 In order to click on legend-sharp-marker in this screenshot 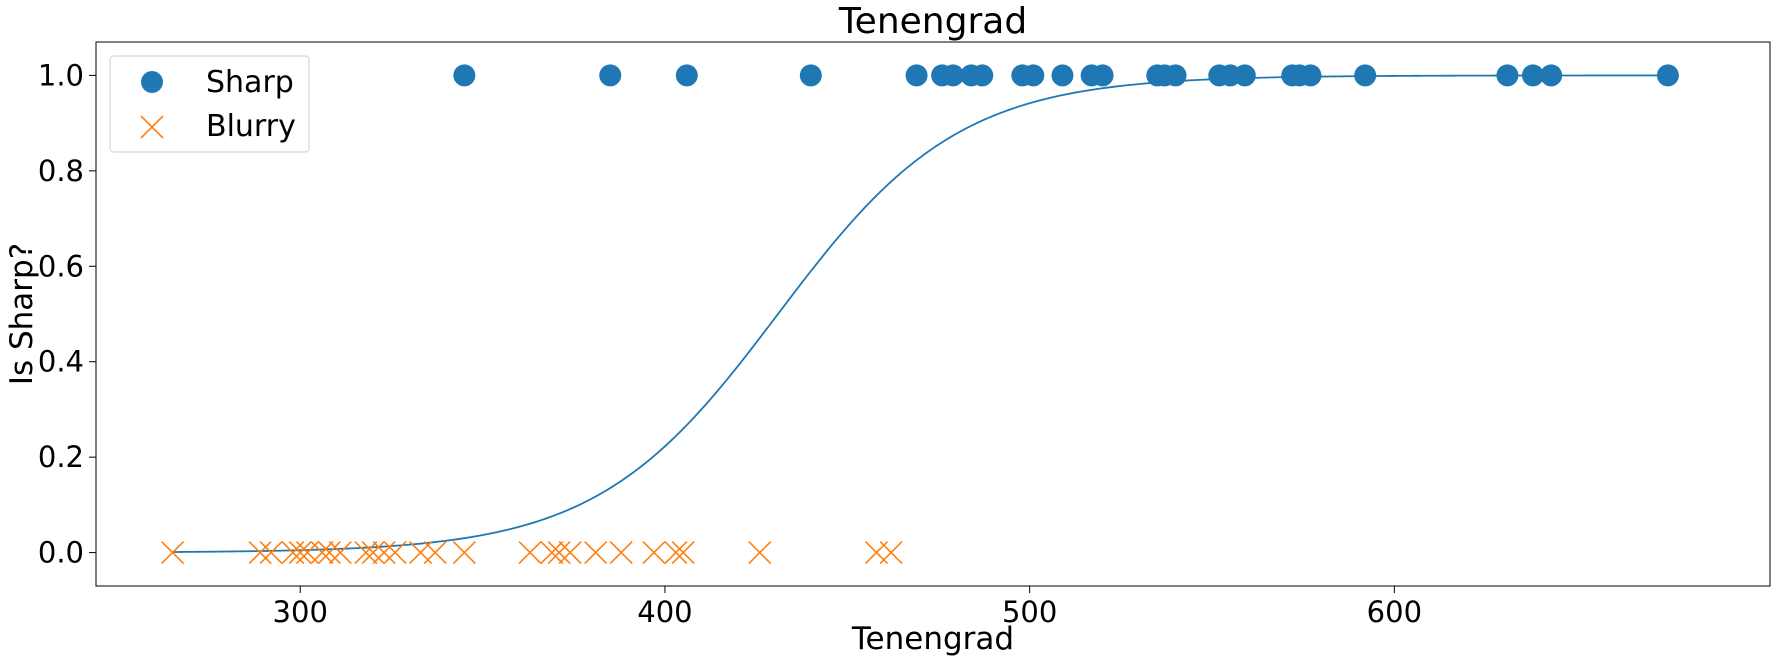, I will do `click(152, 82)`.